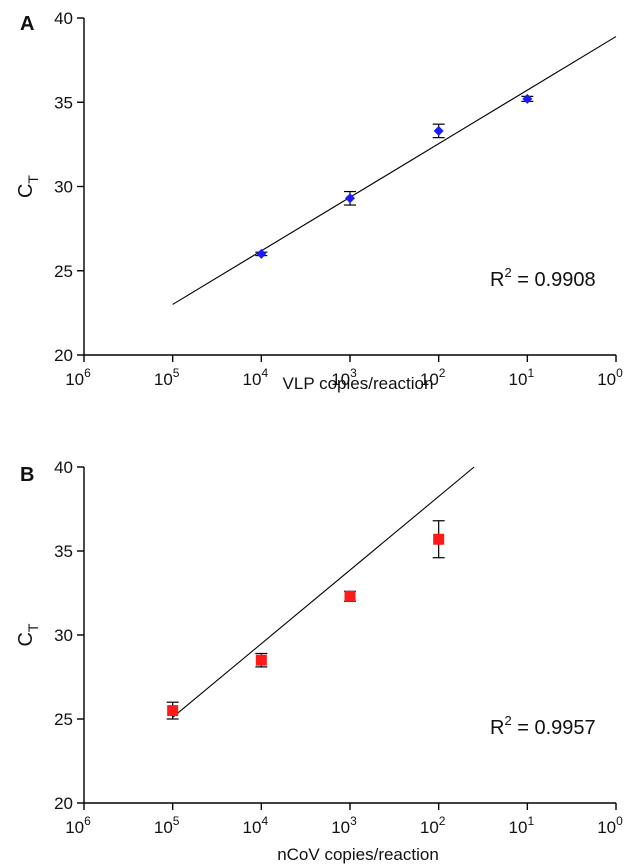 The width and height of the screenshot is (634, 868). Describe the element at coordinates (543, 278) in the screenshot. I see `r-squared-annotation: R2 = 0.9908` at that location.